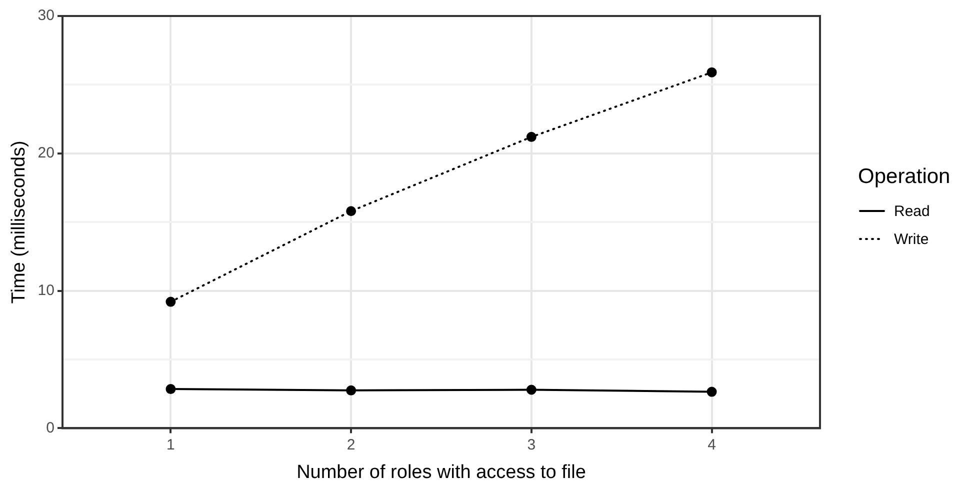 The height and width of the screenshot is (492, 971). I want to click on y-tick-label: 20, so click(46, 153).